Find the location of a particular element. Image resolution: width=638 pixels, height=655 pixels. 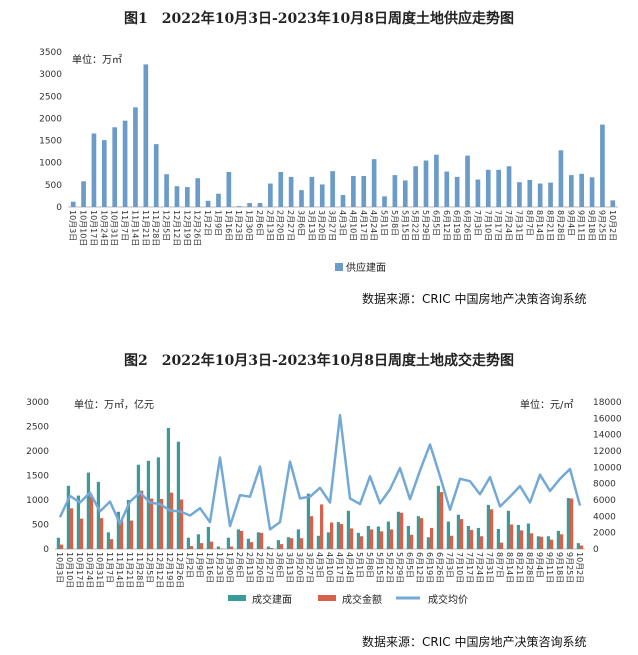

chart1-x-tick: 7月10日 is located at coordinates (487, 225).